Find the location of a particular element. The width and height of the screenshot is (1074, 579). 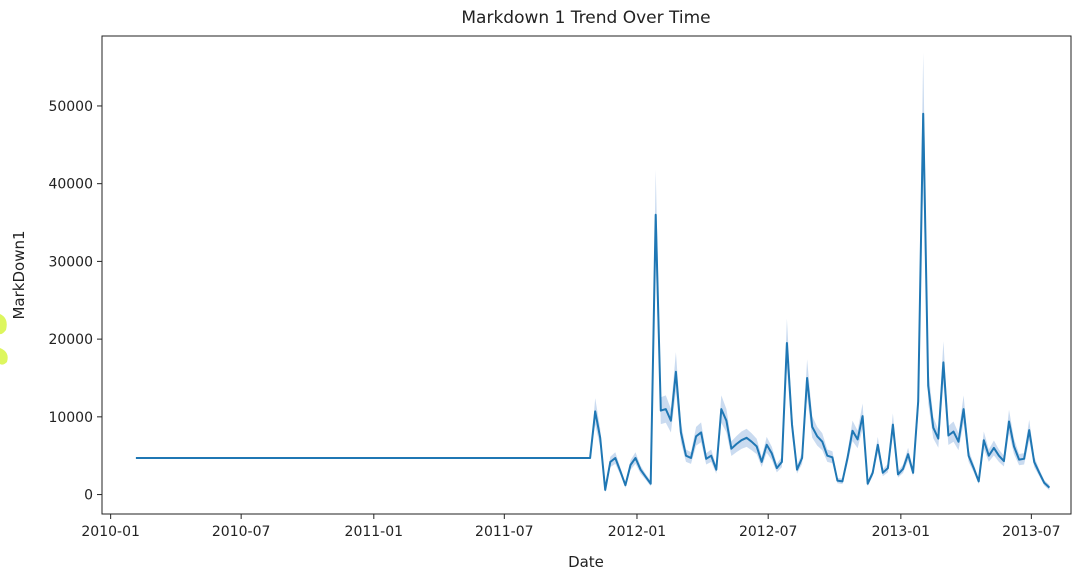

y-tick-label: 40000 is located at coordinates (70, 185).